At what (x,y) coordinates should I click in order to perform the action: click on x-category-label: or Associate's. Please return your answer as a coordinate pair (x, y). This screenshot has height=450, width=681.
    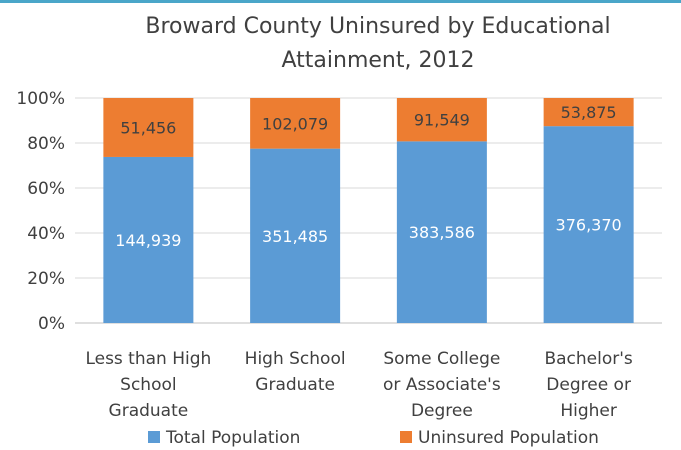
    Looking at the image, I should click on (442, 385).